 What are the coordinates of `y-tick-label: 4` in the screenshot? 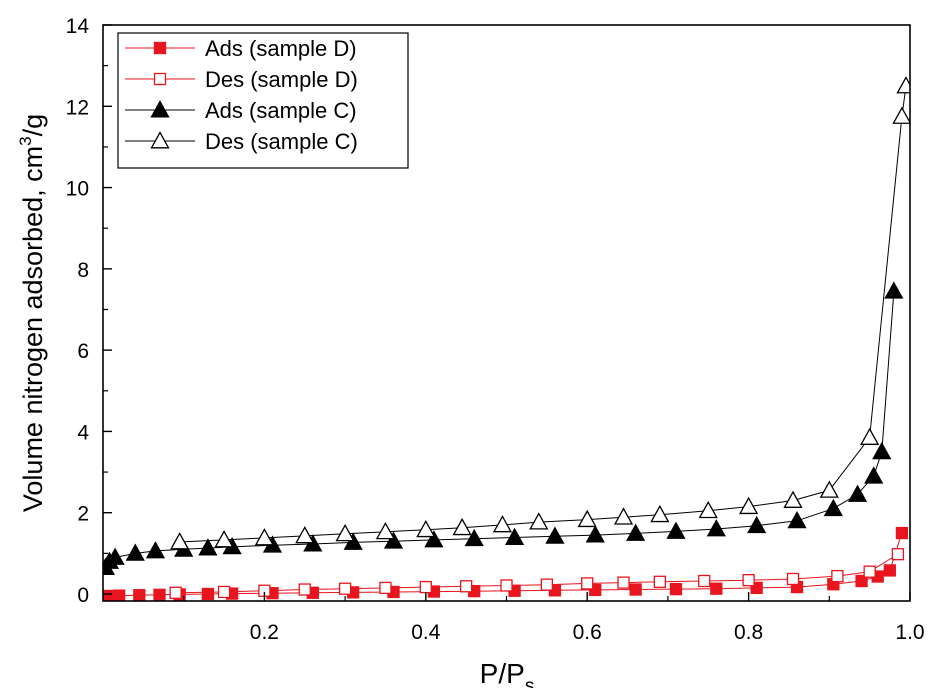 It's located at (83, 432).